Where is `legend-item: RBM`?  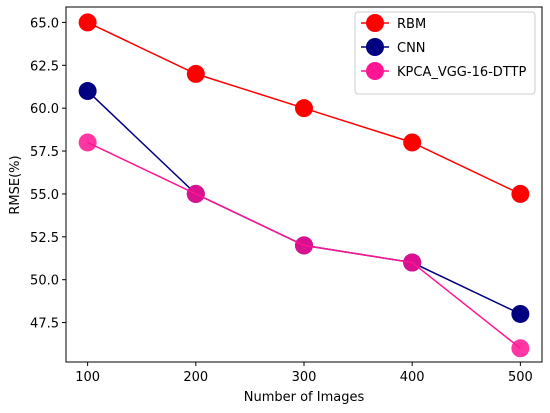
legend-item: RBM is located at coordinates (393, 23).